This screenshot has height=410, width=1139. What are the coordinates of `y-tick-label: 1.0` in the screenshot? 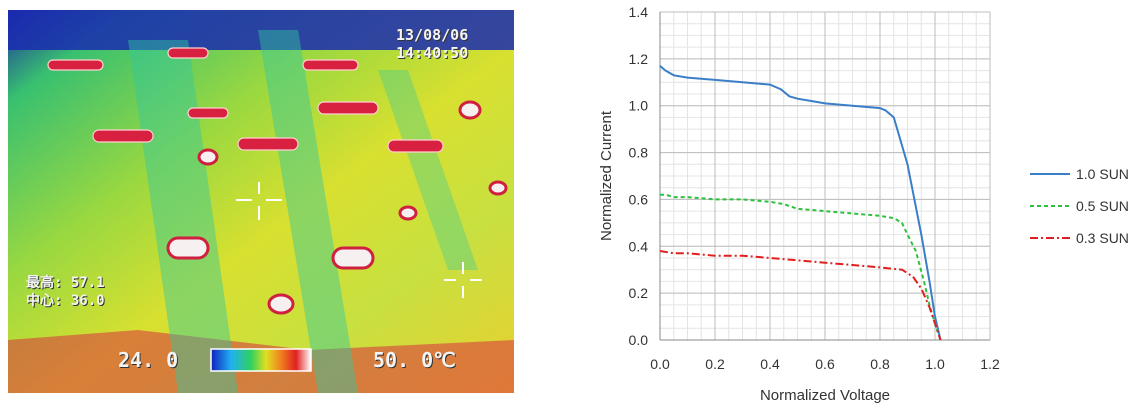 It's located at (639, 106).